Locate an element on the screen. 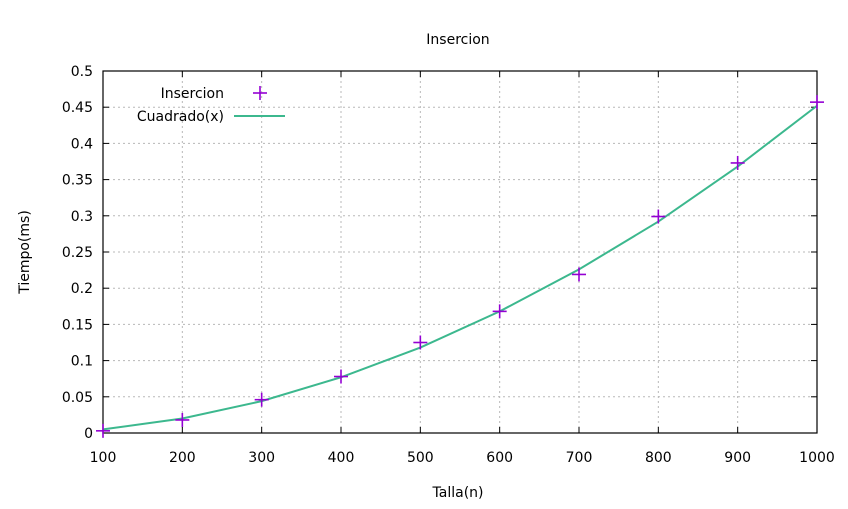 The width and height of the screenshot is (848, 509). y-tick-label: 0.15 is located at coordinates (77, 325).